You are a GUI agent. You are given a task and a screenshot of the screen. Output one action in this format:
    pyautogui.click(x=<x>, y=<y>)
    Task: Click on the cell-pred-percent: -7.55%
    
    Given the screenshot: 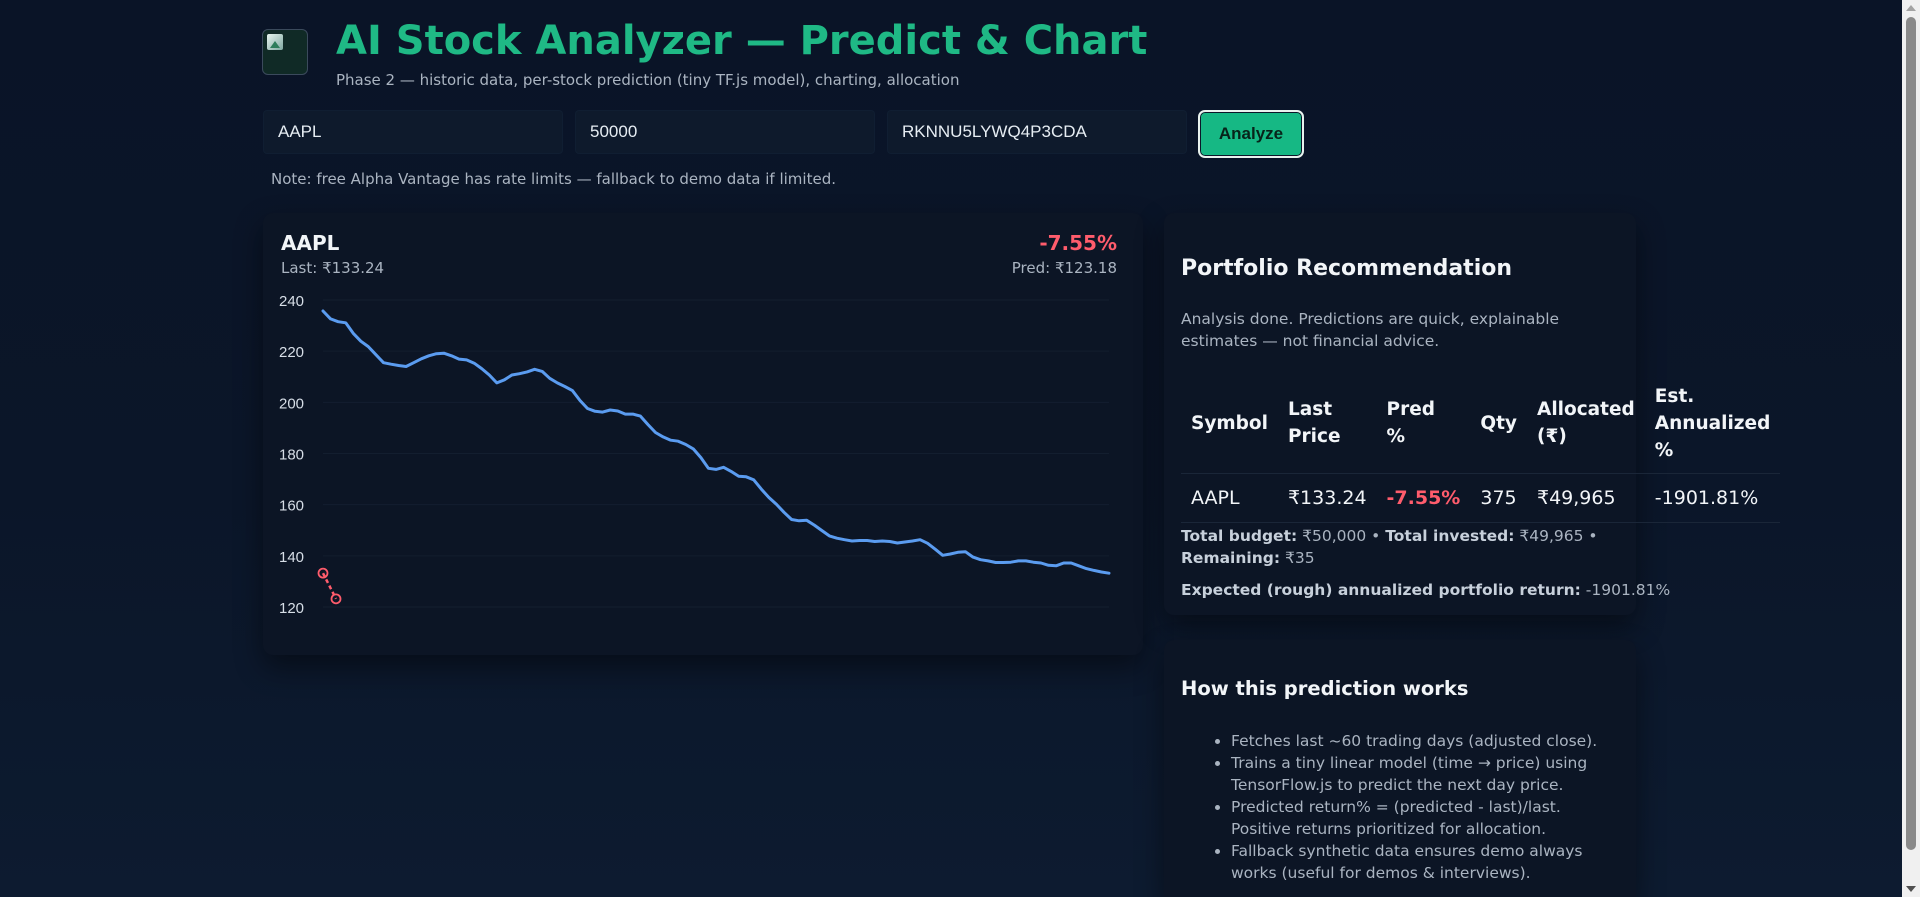 What is the action you would take?
    pyautogui.click(x=1423, y=498)
    